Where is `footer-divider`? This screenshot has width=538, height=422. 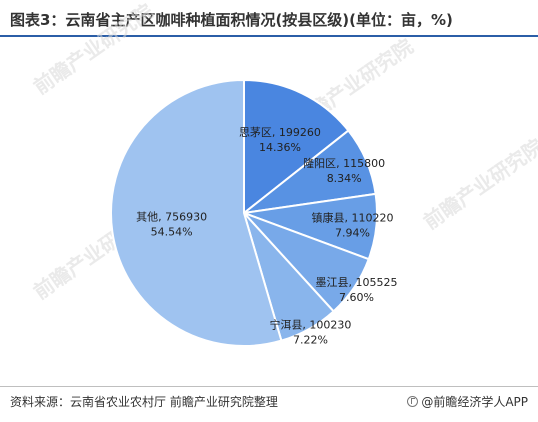
footer-divider is located at coordinates (269, 386).